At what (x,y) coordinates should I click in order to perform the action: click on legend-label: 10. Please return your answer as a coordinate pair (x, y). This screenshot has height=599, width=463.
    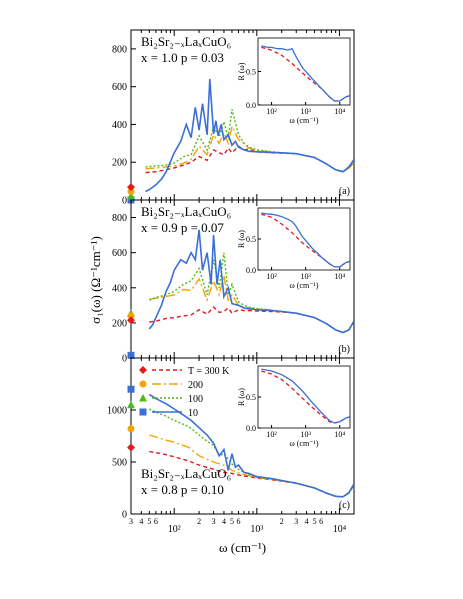
    Looking at the image, I should click on (193, 413).